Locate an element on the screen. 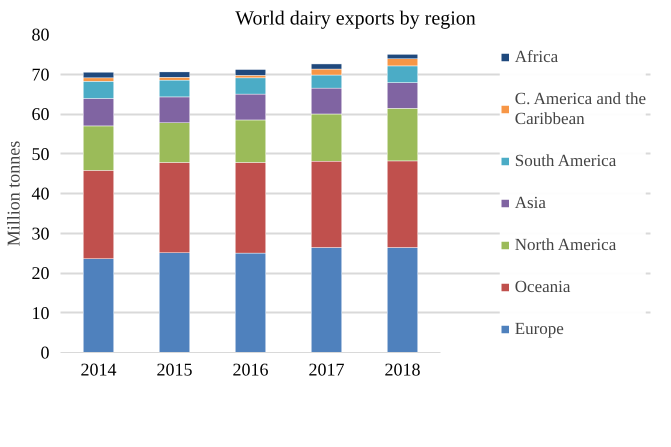 This screenshot has width=671, height=447. y-tick-label: 70 is located at coordinates (41, 74).